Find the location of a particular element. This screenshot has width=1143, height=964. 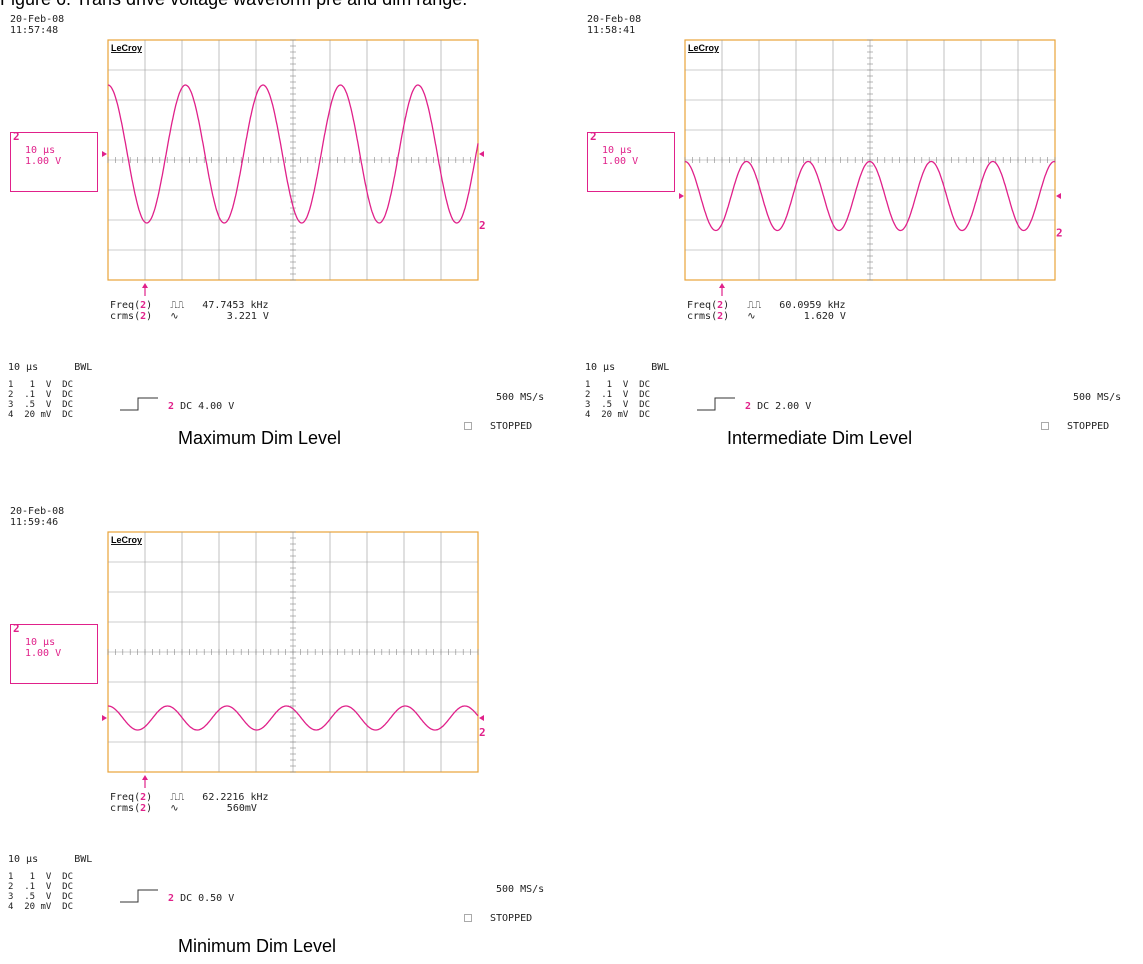

freq-value: 47.7453 kHz is located at coordinates (235, 305).